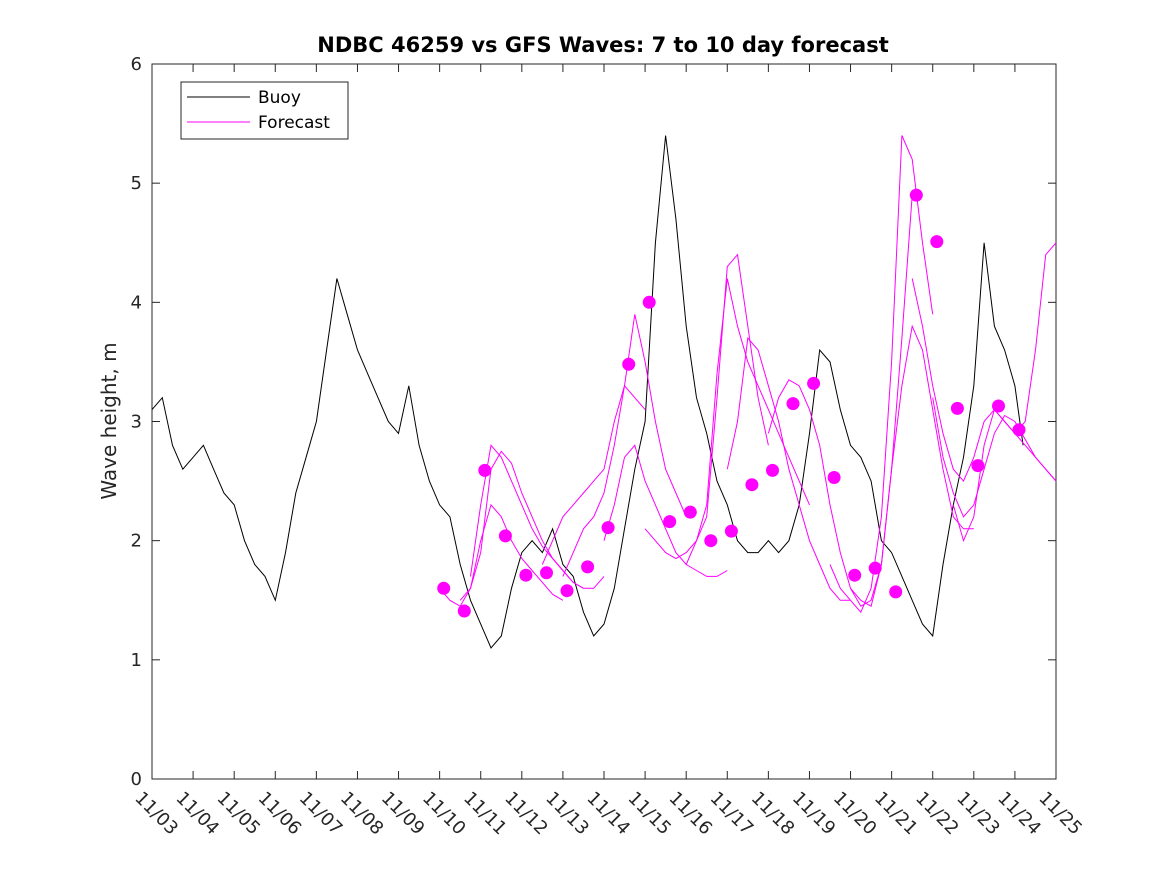 The height and width of the screenshot is (875, 1167). I want to click on legend-box, so click(264, 110).